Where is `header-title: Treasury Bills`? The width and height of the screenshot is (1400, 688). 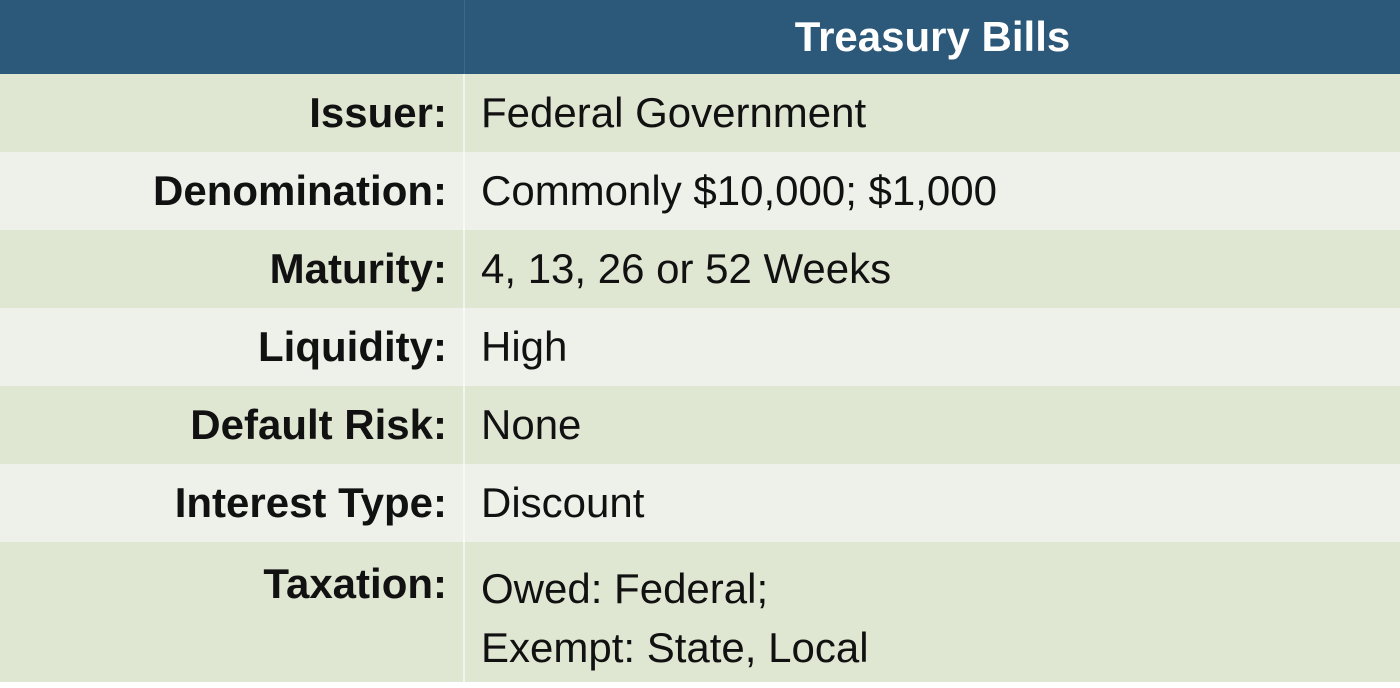 header-title: Treasury Bills is located at coordinates (932, 36).